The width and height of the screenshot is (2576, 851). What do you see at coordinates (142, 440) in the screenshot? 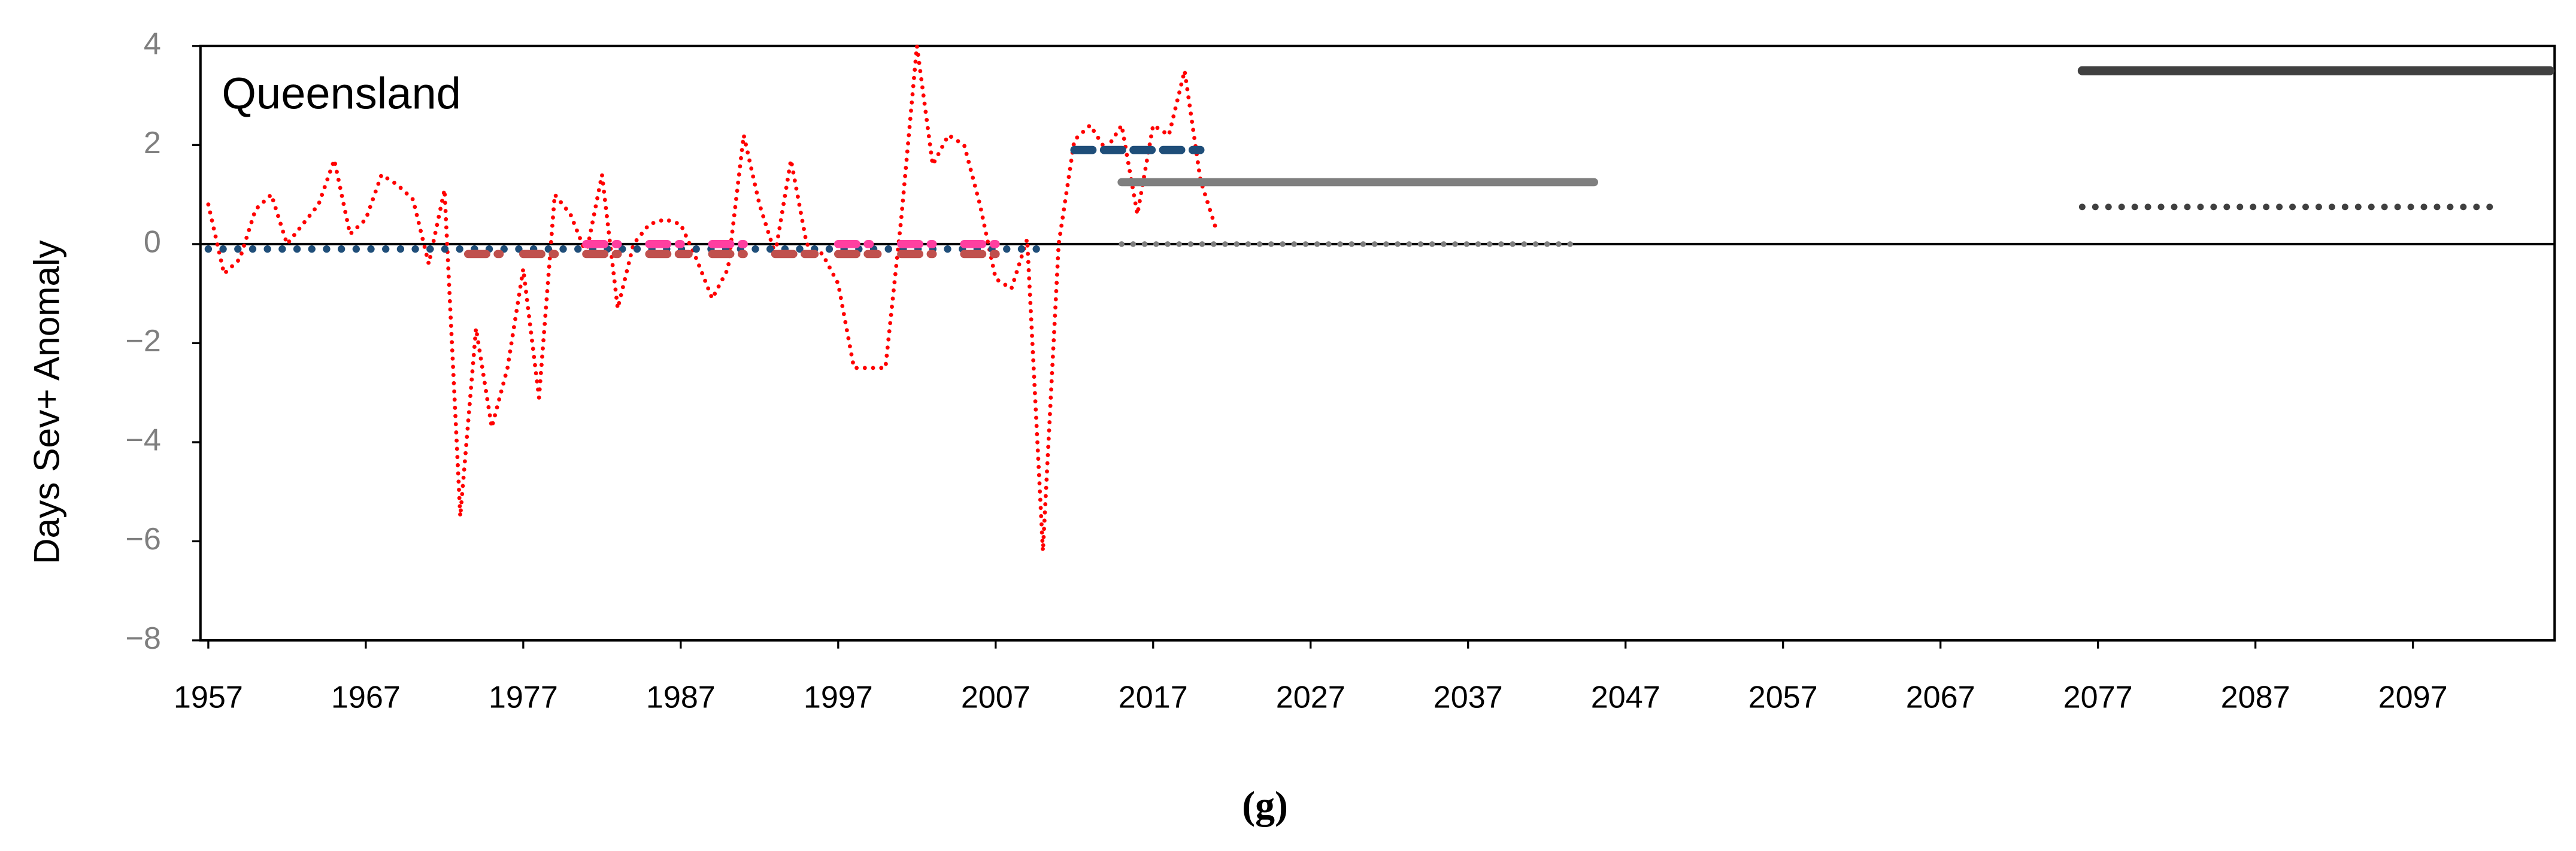
I see `y-tick-label: −4` at bounding box center [142, 440].